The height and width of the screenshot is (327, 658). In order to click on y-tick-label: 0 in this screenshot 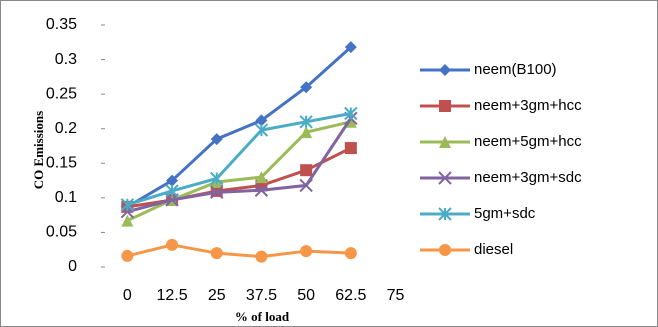, I will do `click(72, 266)`.